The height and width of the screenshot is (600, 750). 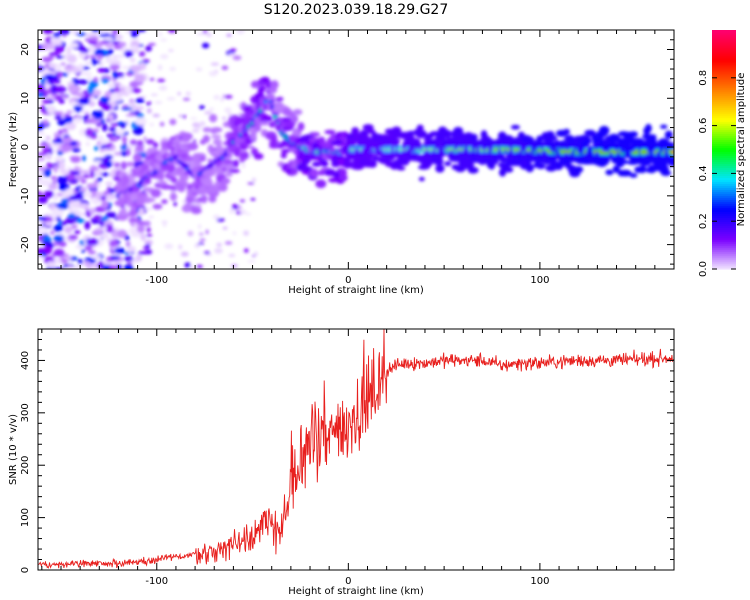 What do you see at coordinates (25, 244) in the screenshot?
I see `y-tick-label: -20` at bounding box center [25, 244].